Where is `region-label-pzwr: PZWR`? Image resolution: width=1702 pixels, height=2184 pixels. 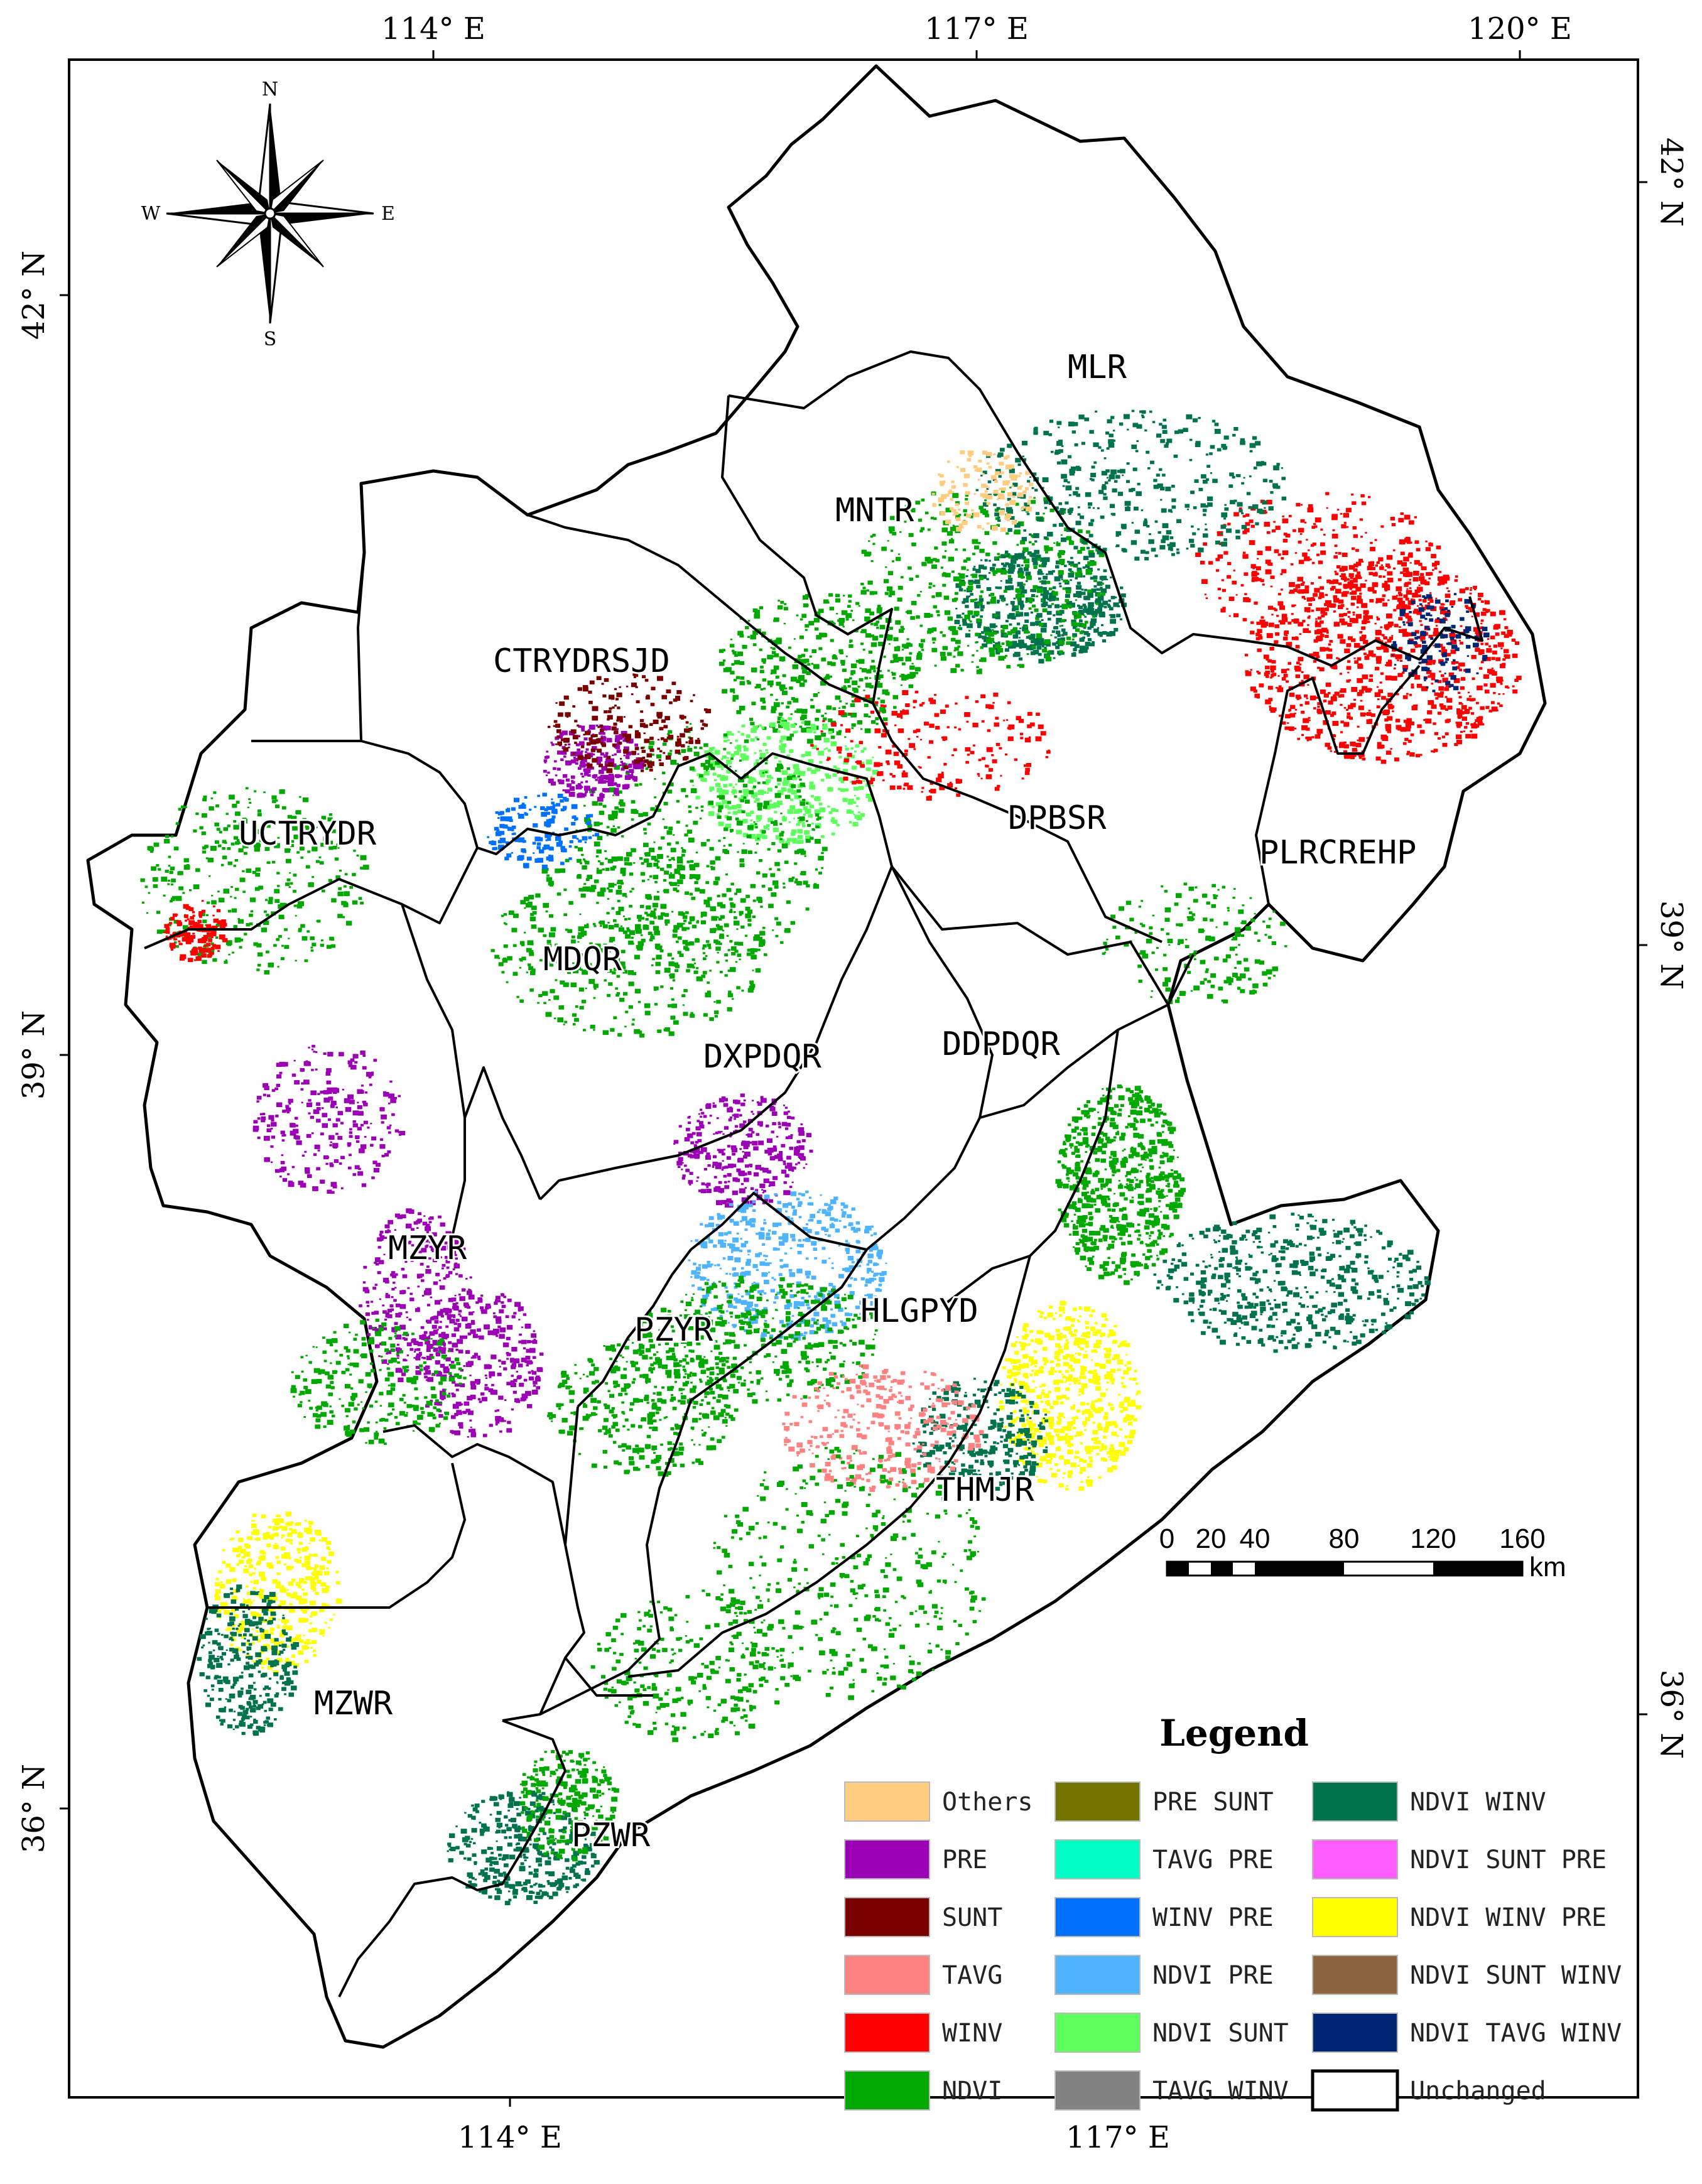 region-label-pzwr: PZWR is located at coordinates (611, 1835).